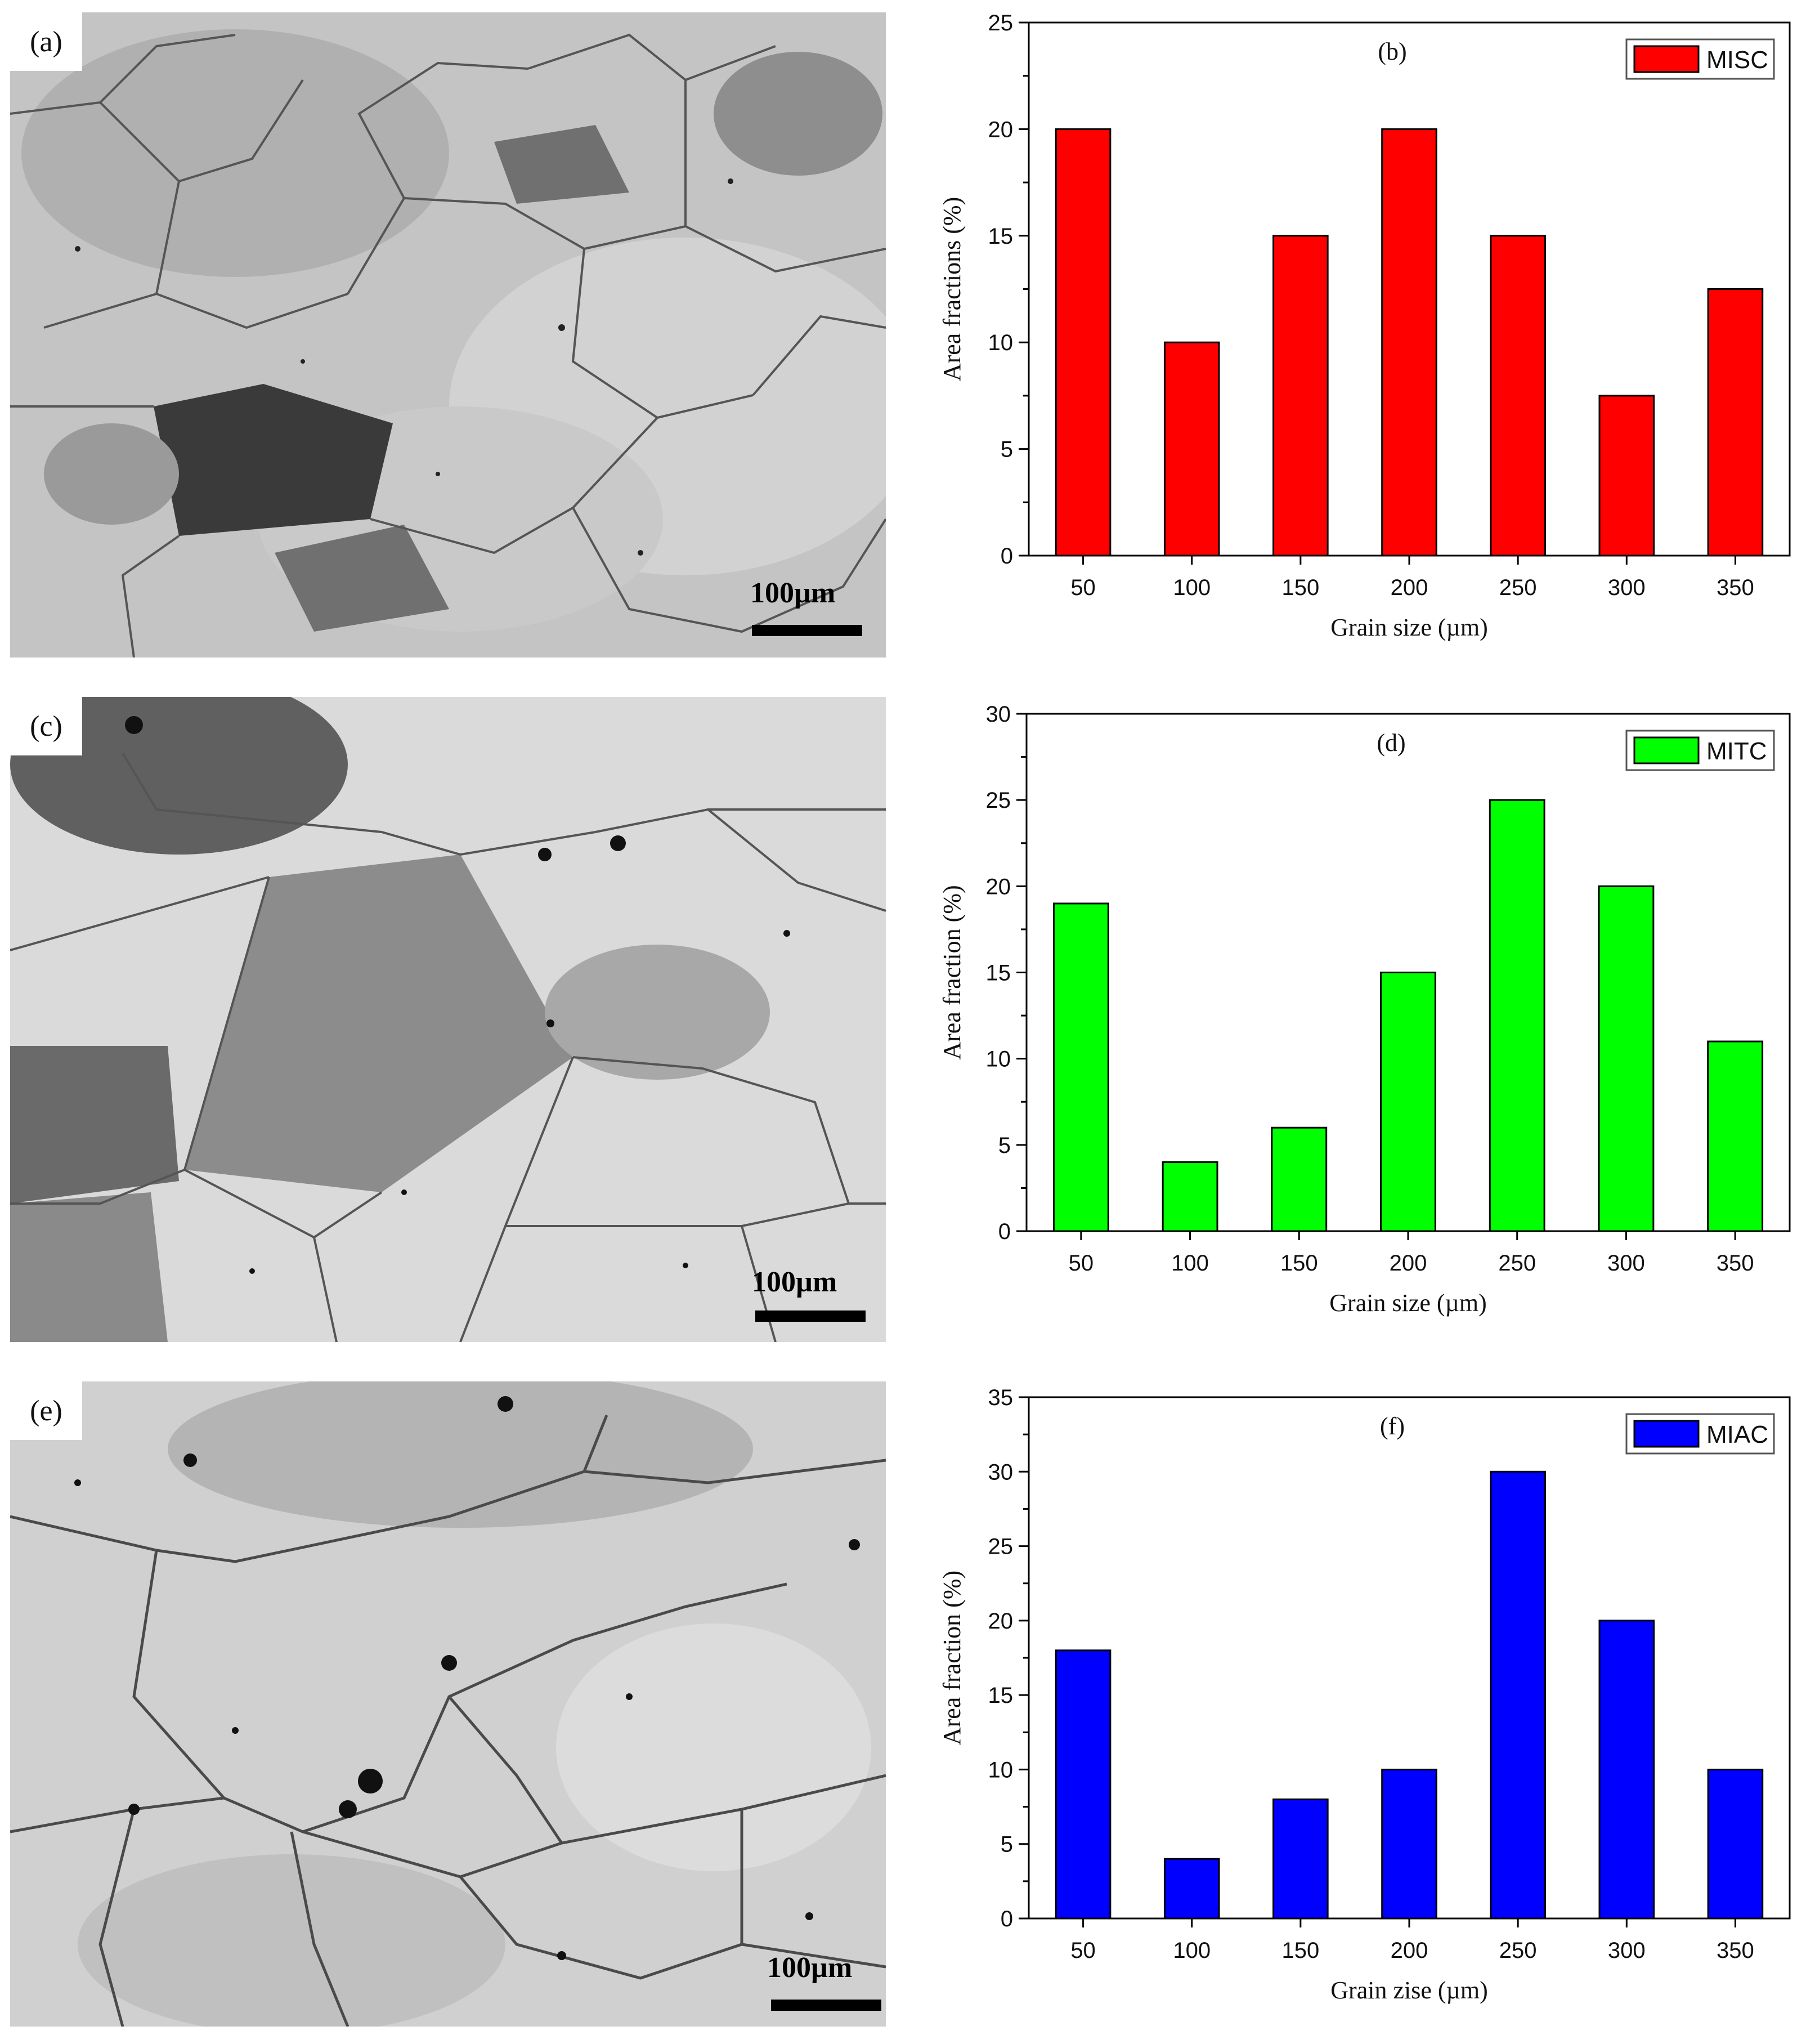  I want to click on scale-bar-a, so click(807, 630).